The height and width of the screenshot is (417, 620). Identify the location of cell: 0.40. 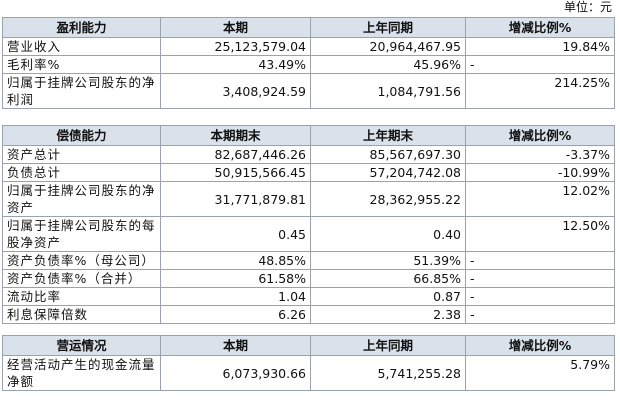
(388, 234).